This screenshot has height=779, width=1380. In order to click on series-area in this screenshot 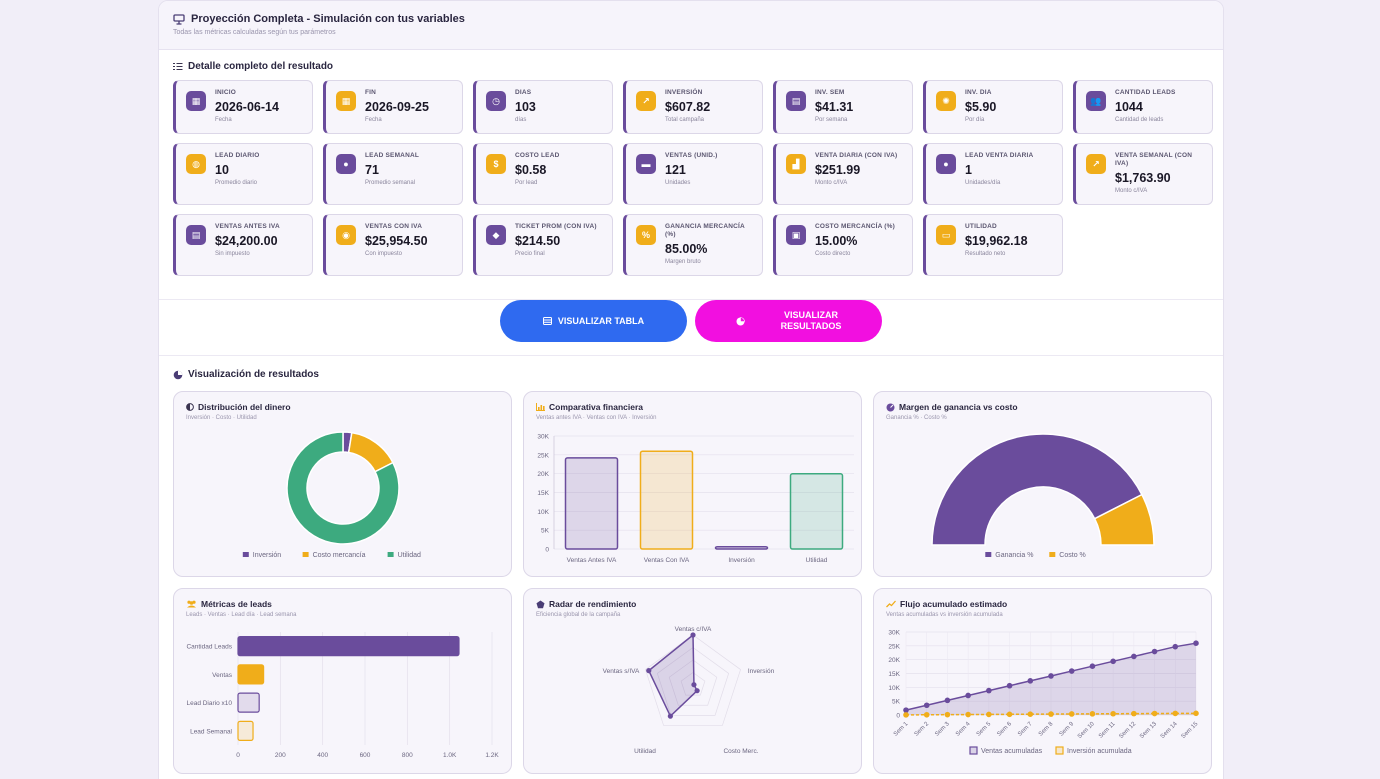, I will do `click(1051, 679)`.